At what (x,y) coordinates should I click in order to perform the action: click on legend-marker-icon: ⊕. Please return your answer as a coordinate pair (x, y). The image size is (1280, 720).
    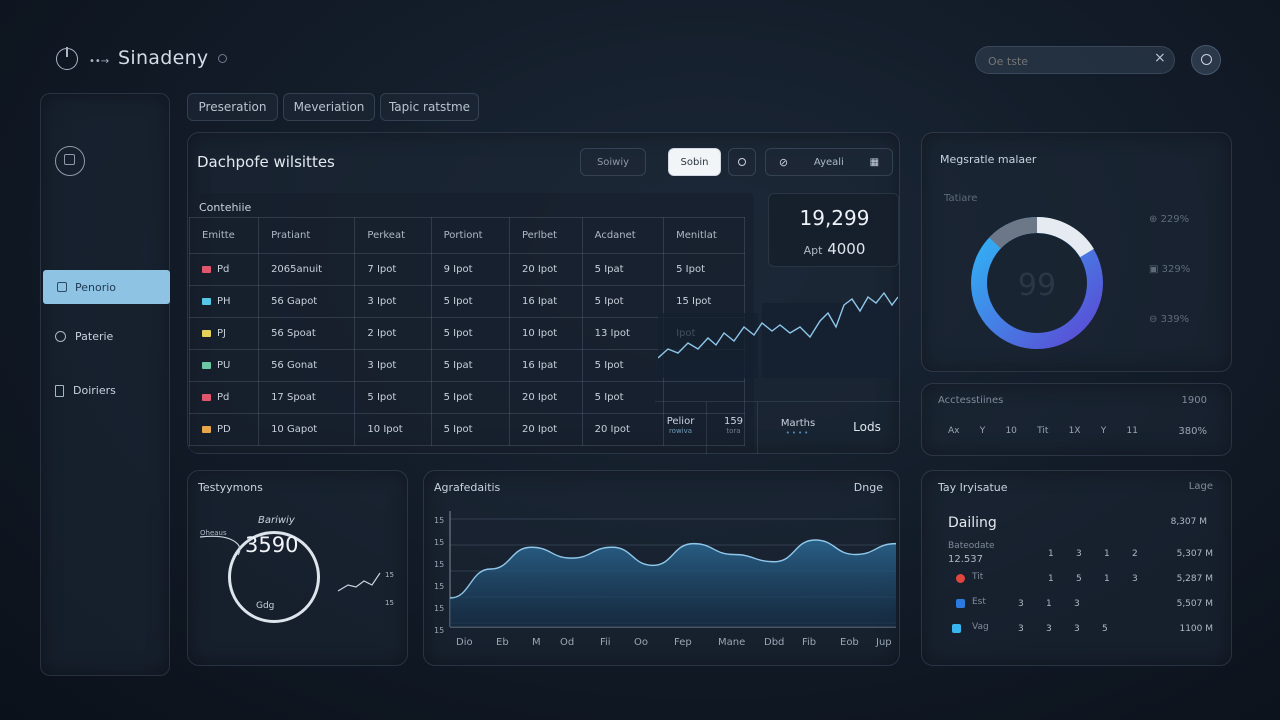
    Looking at the image, I should click on (1155, 219).